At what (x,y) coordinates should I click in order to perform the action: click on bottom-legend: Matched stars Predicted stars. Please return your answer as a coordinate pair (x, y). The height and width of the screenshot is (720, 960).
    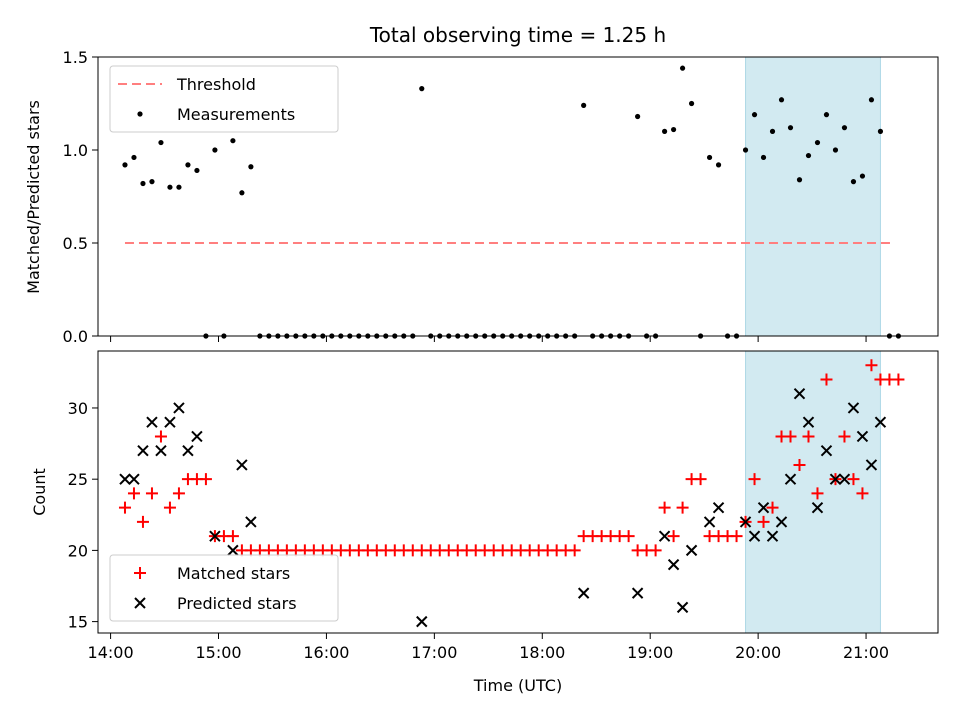
    Looking at the image, I should click on (224, 588).